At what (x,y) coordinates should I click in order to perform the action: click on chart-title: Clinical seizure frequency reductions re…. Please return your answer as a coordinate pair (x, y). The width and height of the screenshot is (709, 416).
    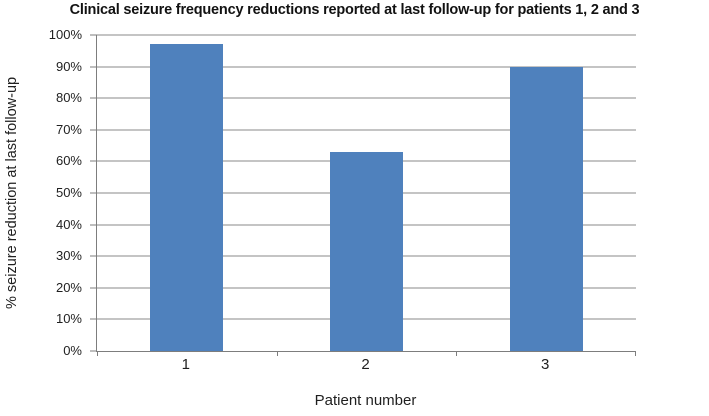
    Looking at the image, I should click on (354, 10).